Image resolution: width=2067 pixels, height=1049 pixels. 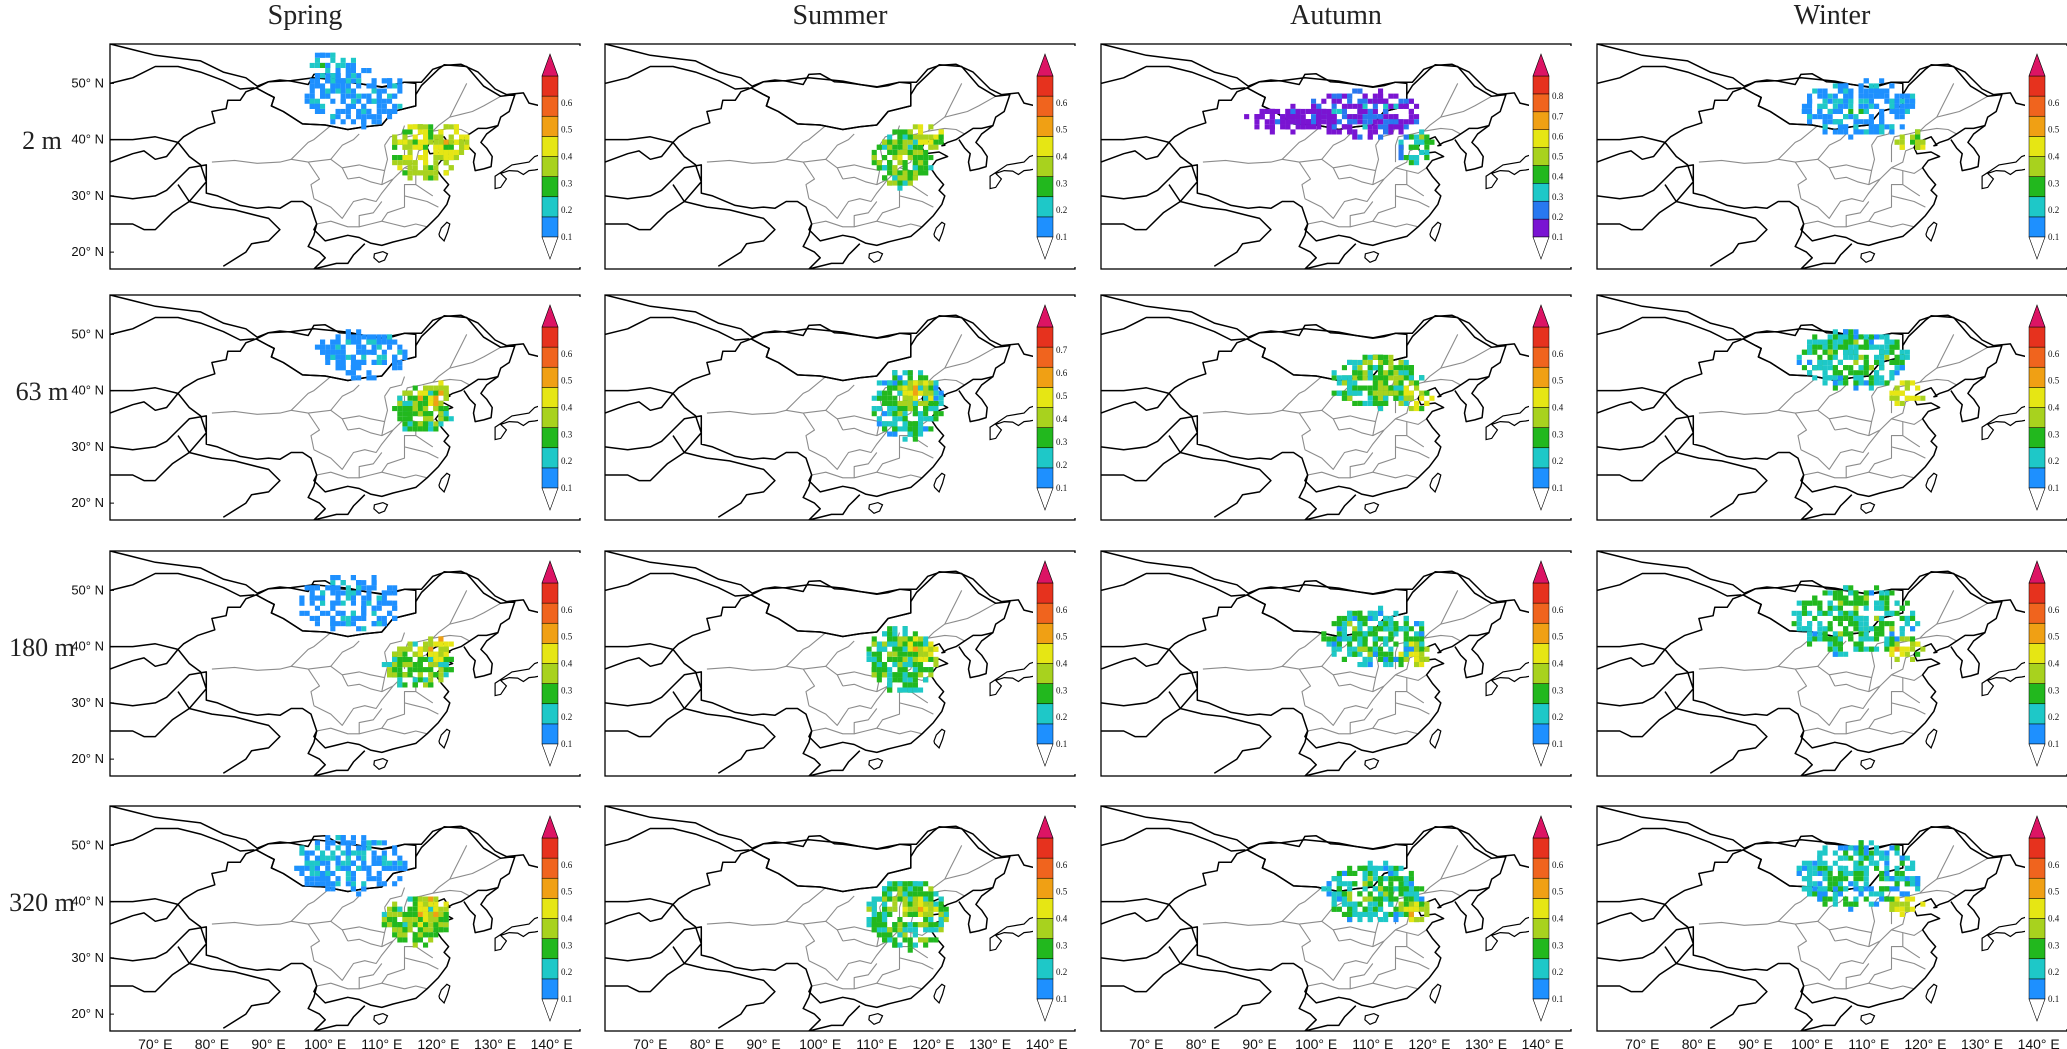 I want to click on mongolia-boundary, so click(x=1823, y=353).